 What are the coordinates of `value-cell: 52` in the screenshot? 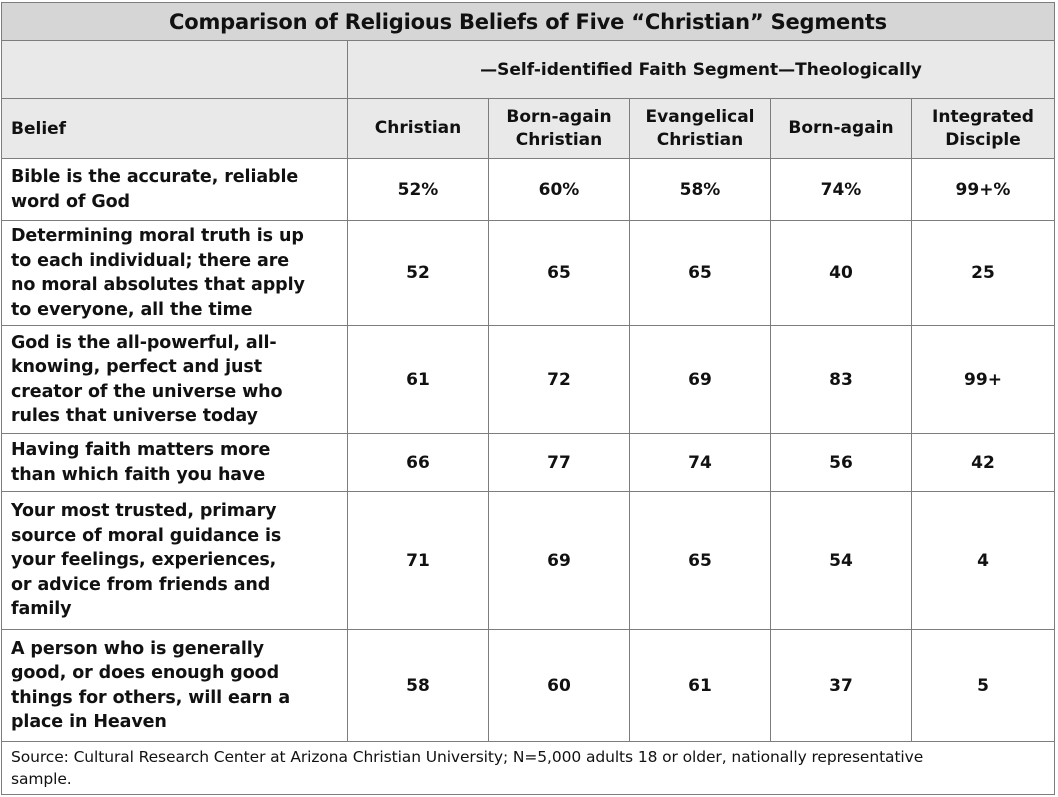 It's located at (418, 273).